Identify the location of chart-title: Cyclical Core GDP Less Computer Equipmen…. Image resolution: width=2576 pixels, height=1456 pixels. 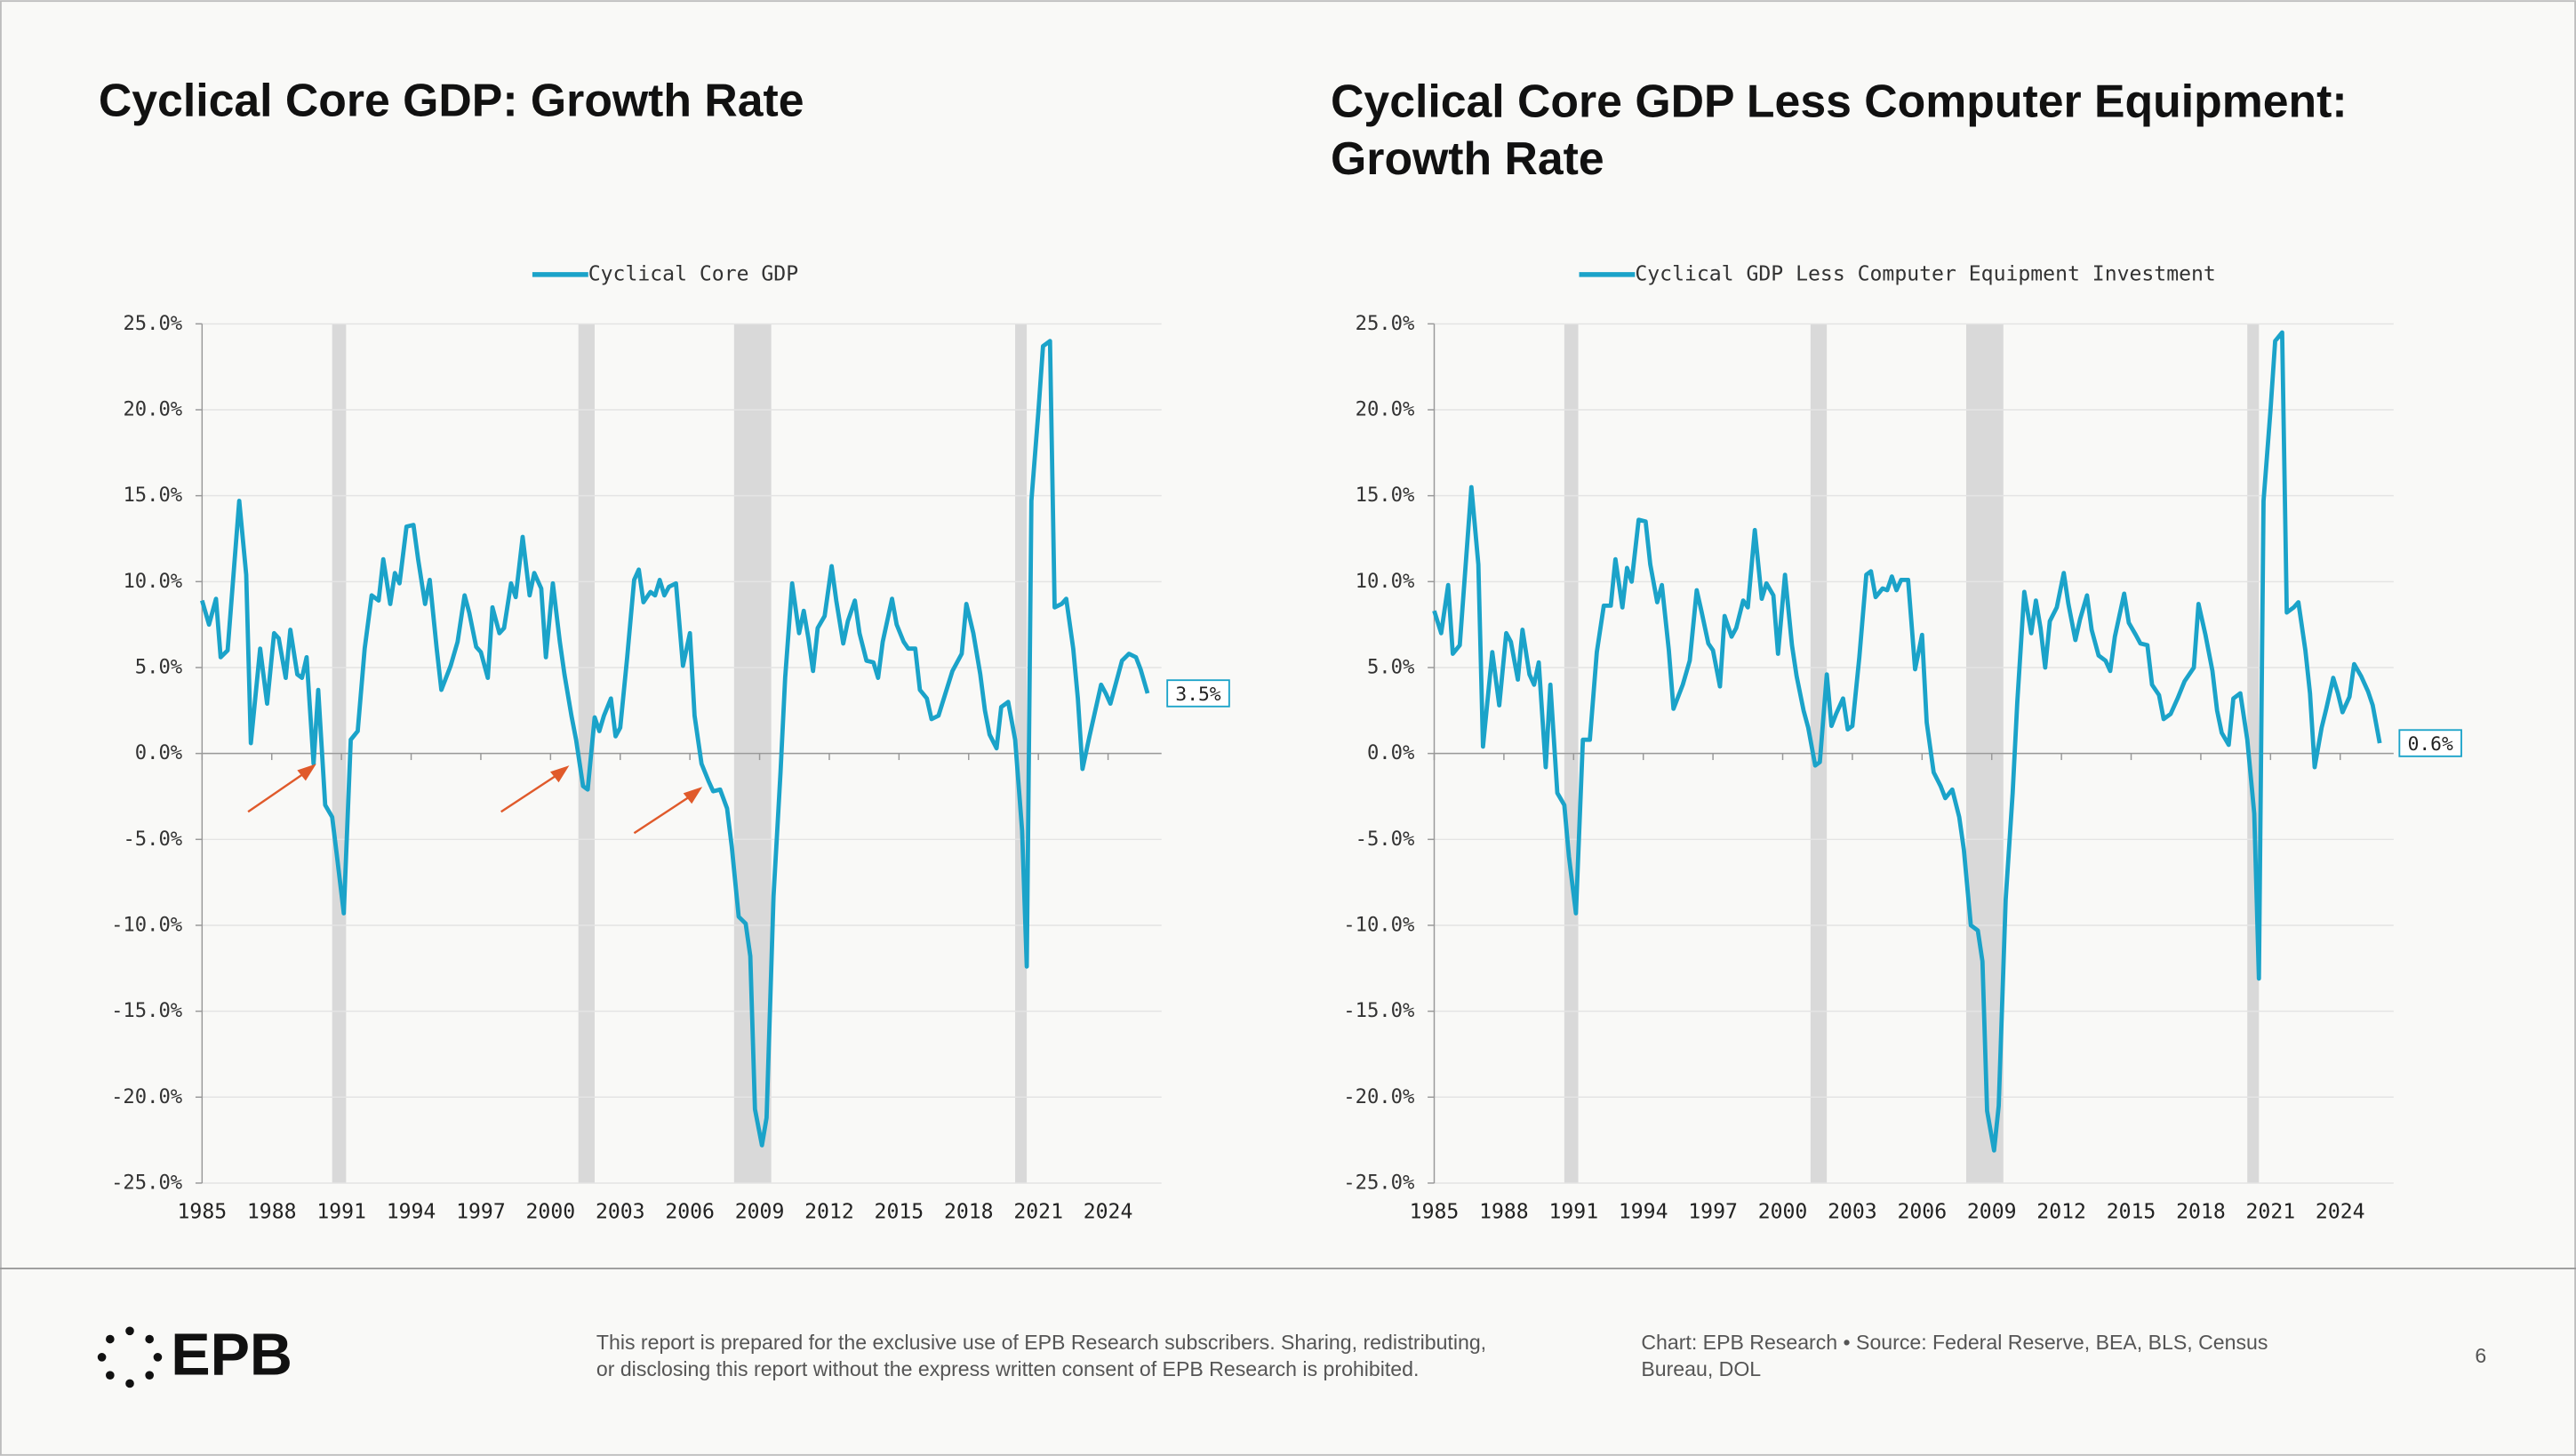
(1839, 130).